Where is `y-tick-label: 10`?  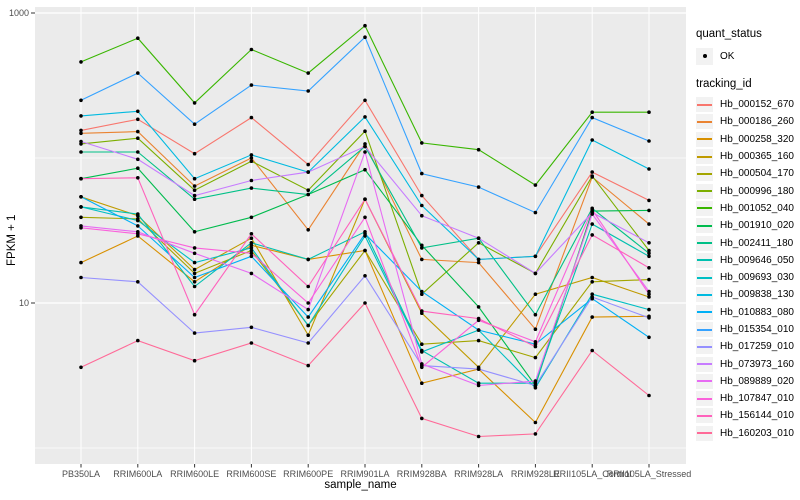
y-tick-label: 10 is located at coordinates (24, 303).